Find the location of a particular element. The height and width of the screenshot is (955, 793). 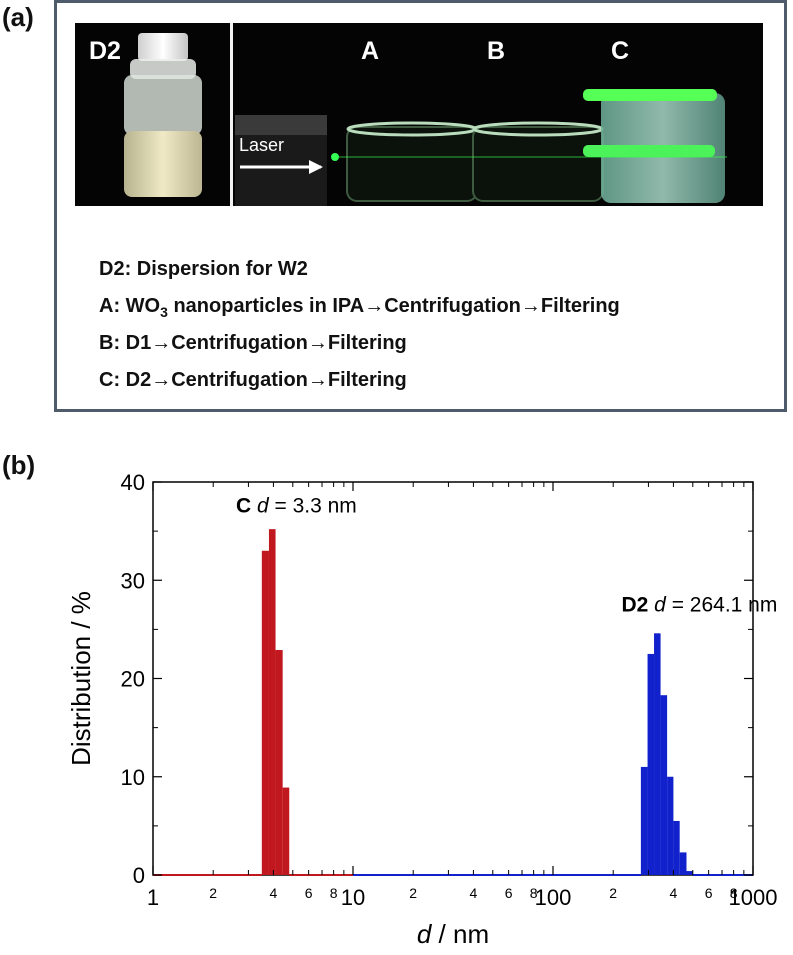

y-tick-label-2: 20 is located at coordinates (133, 679).